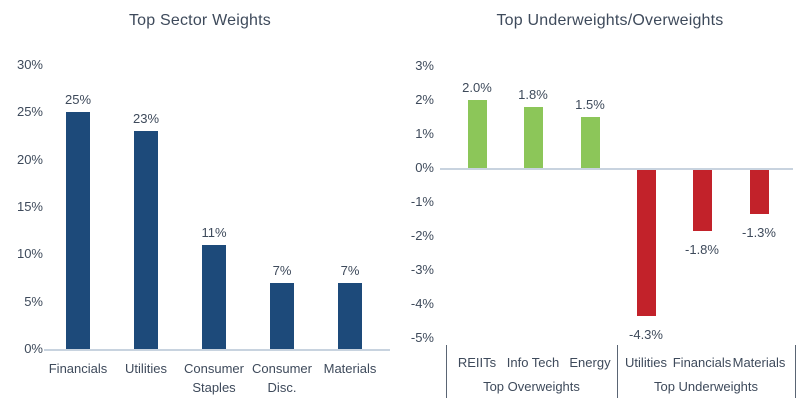 Image resolution: width=800 pixels, height=400 pixels. I want to click on y-axis-tick-2: 2%, so click(424, 99).